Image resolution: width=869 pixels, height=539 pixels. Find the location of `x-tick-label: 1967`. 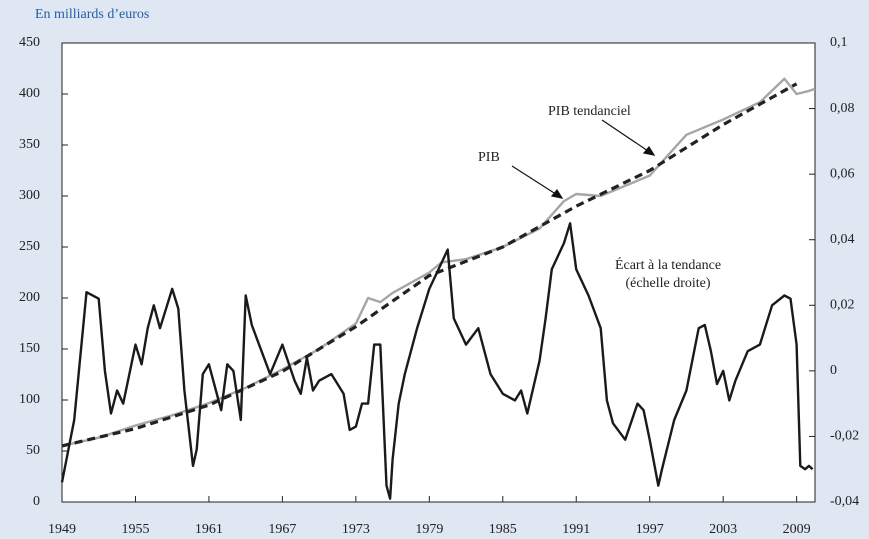

x-tick-label: 1967 is located at coordinates (282, 529).